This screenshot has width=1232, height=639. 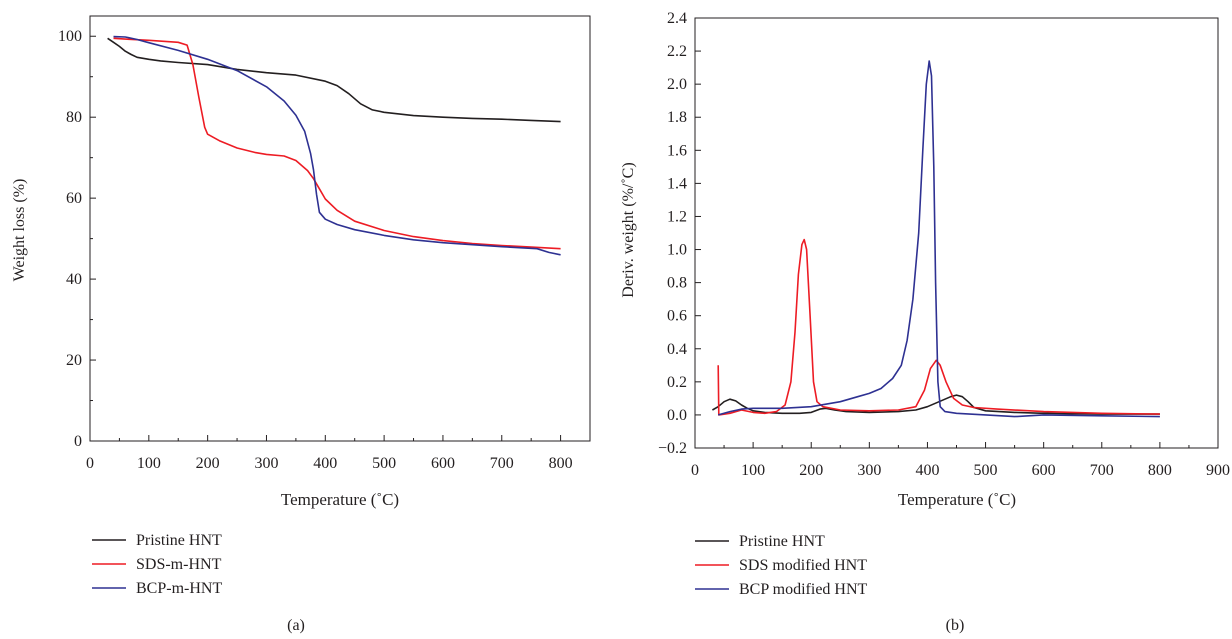 What do you see at coordinates (179, 588) in the screenshot?
I see `legend-label: BCP-m-HNT` at bounding box center [179, 588].